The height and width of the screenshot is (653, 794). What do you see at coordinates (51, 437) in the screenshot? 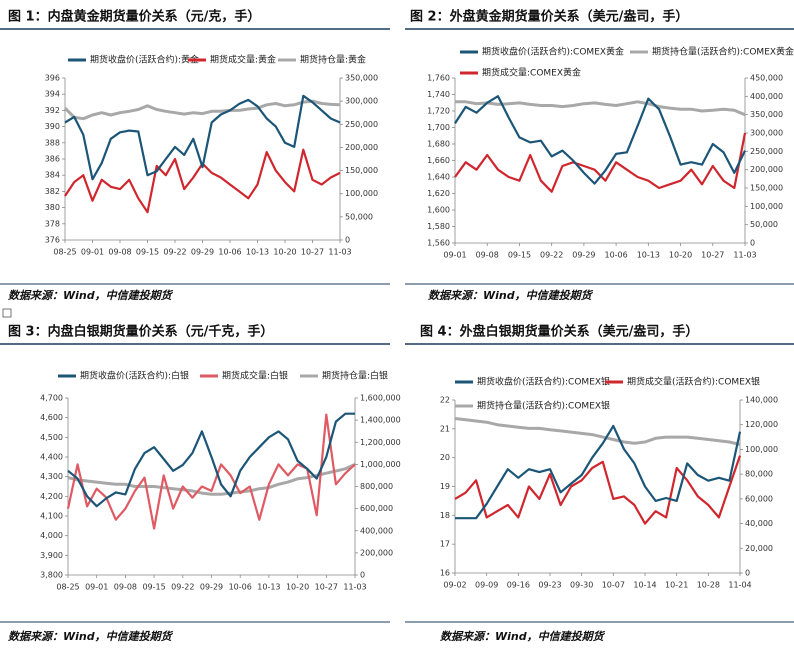
I see `y-tick-label: 4,500` at bounding box center [51, 437].